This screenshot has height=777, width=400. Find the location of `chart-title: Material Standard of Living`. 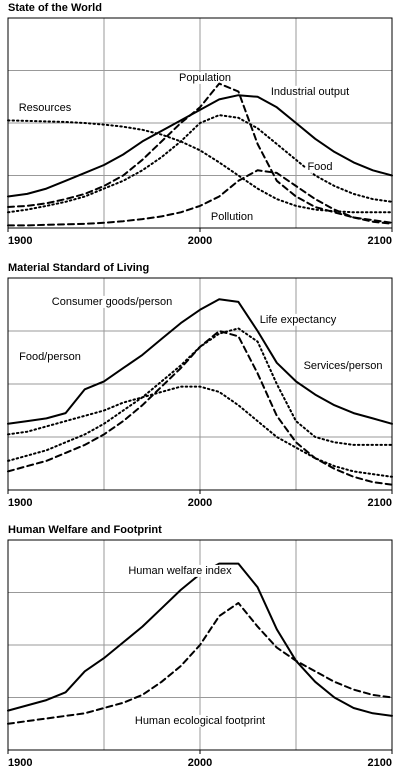

chart-title: Material Standard of Living is located at coordinates (78, 268).